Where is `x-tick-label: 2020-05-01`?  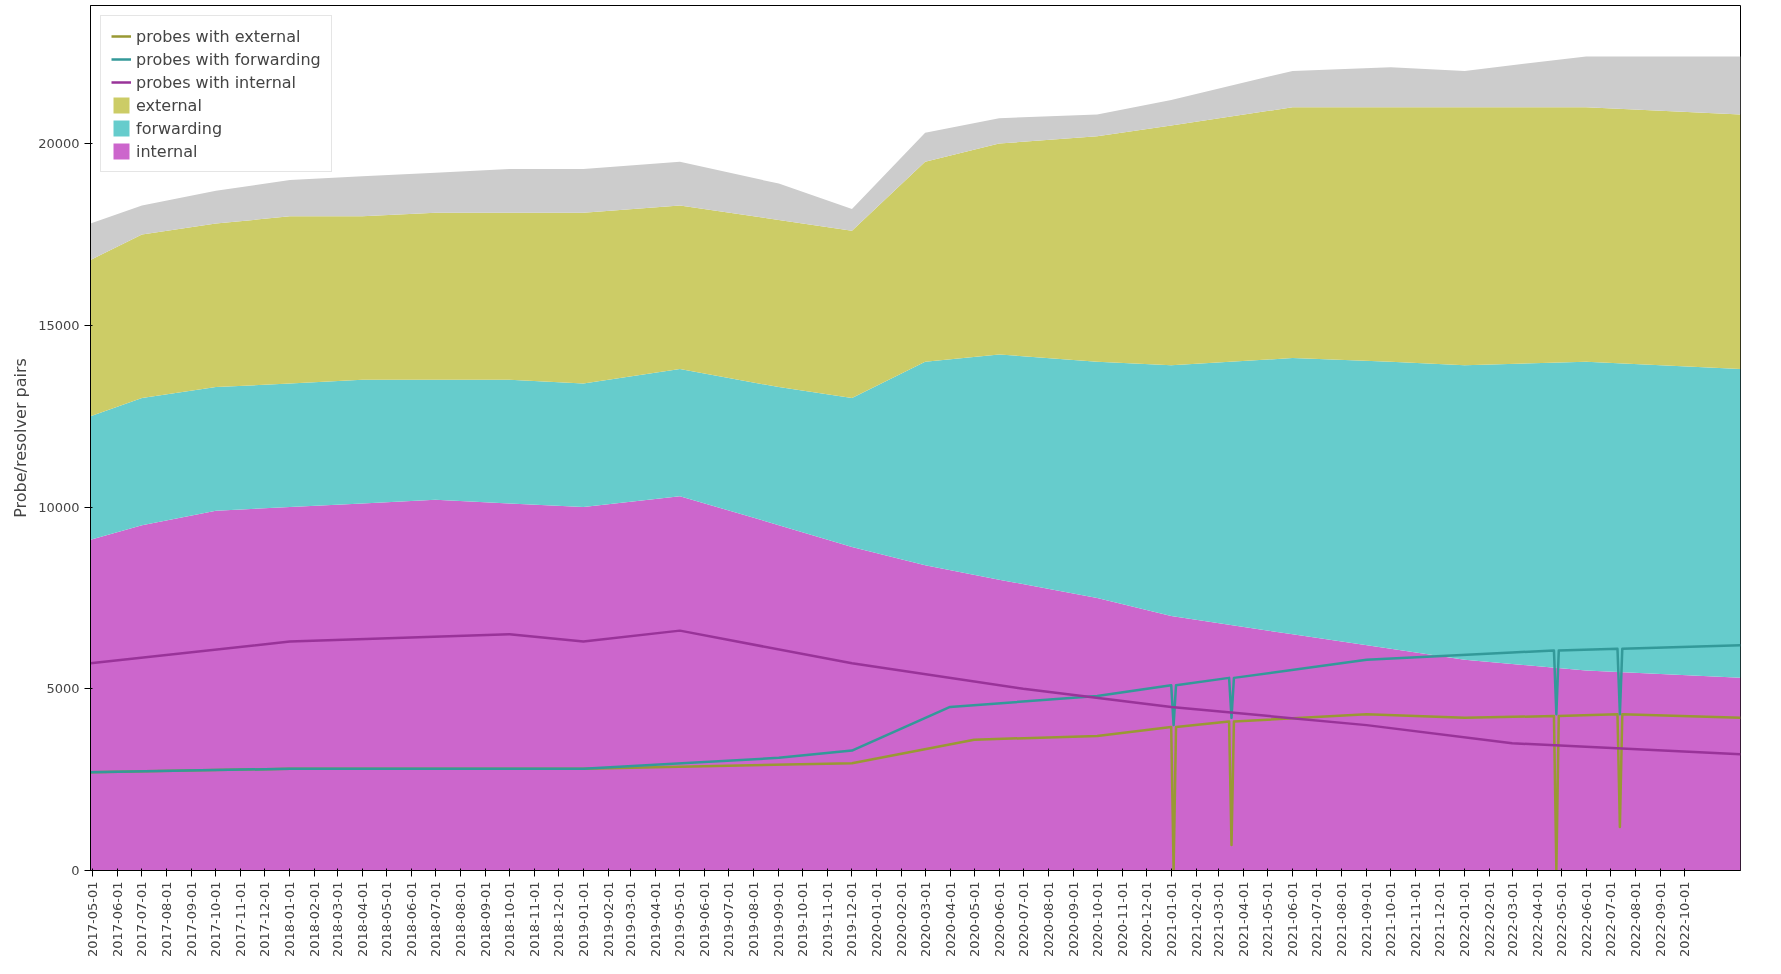
x-tick-label: 2020-05-01 is located at coordinates (974, 919).